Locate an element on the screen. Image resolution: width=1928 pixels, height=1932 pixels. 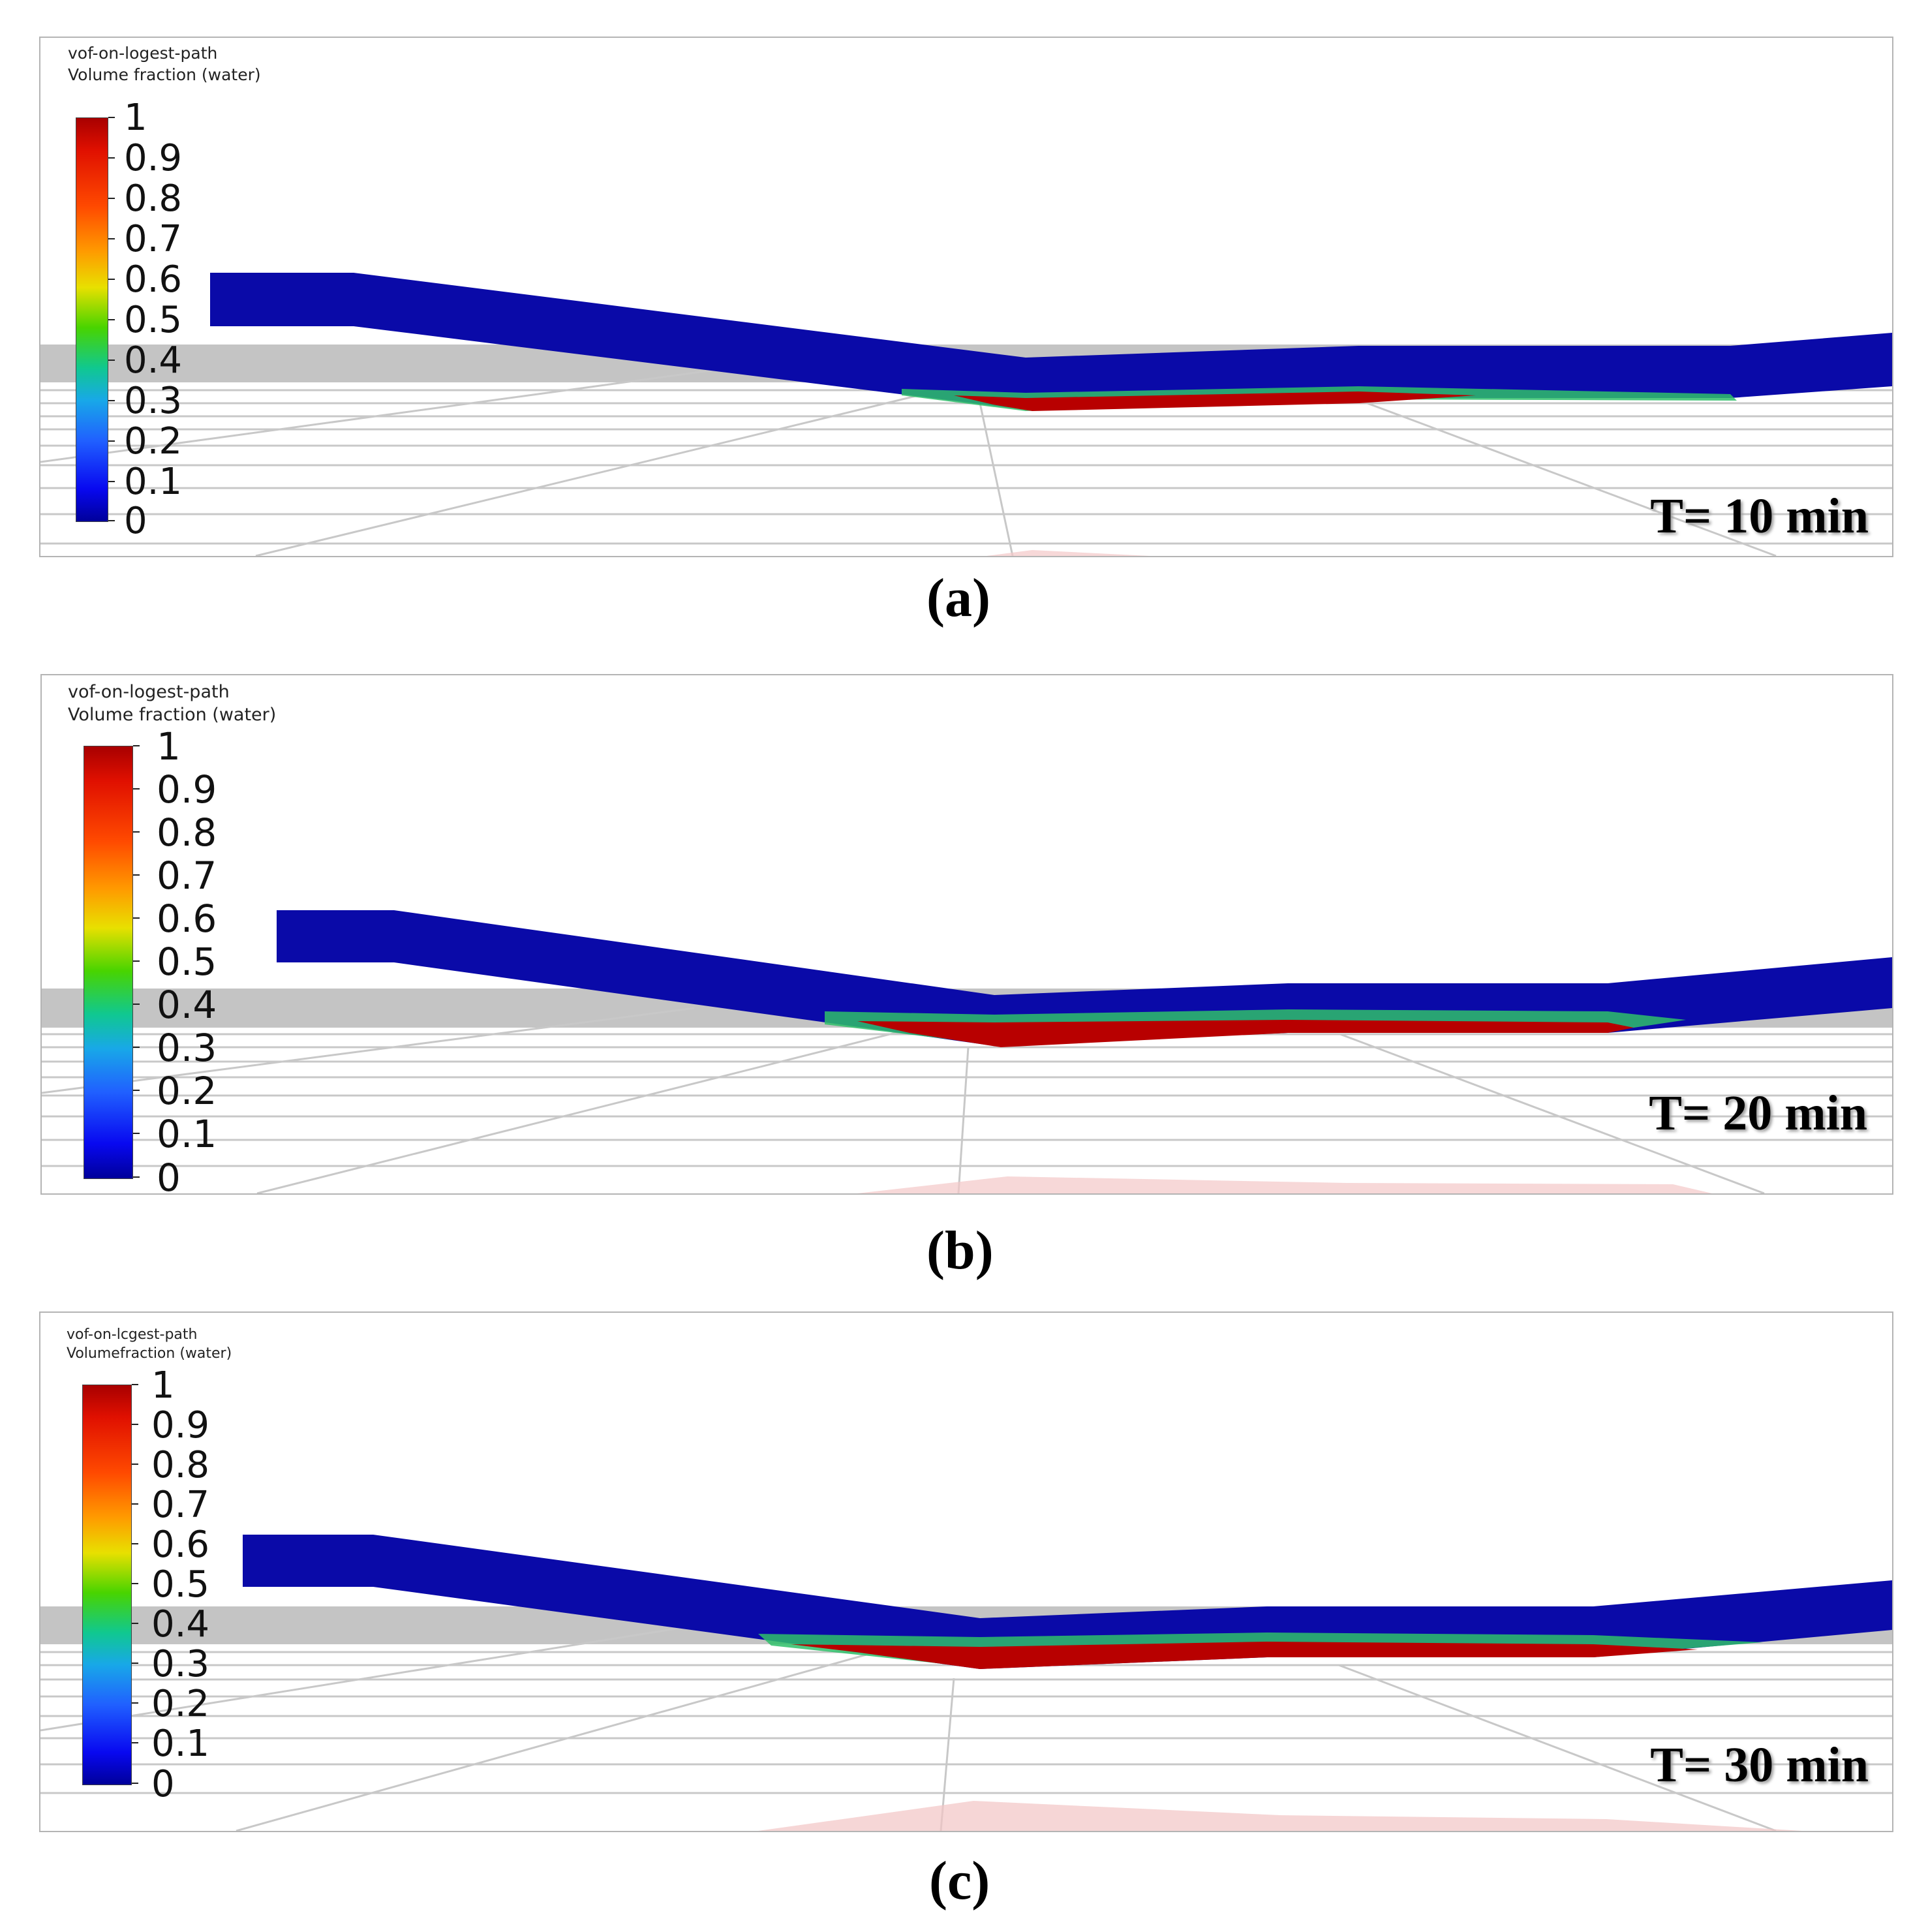
time-label: T= 20 min is located at coordinates (1758, 1113).